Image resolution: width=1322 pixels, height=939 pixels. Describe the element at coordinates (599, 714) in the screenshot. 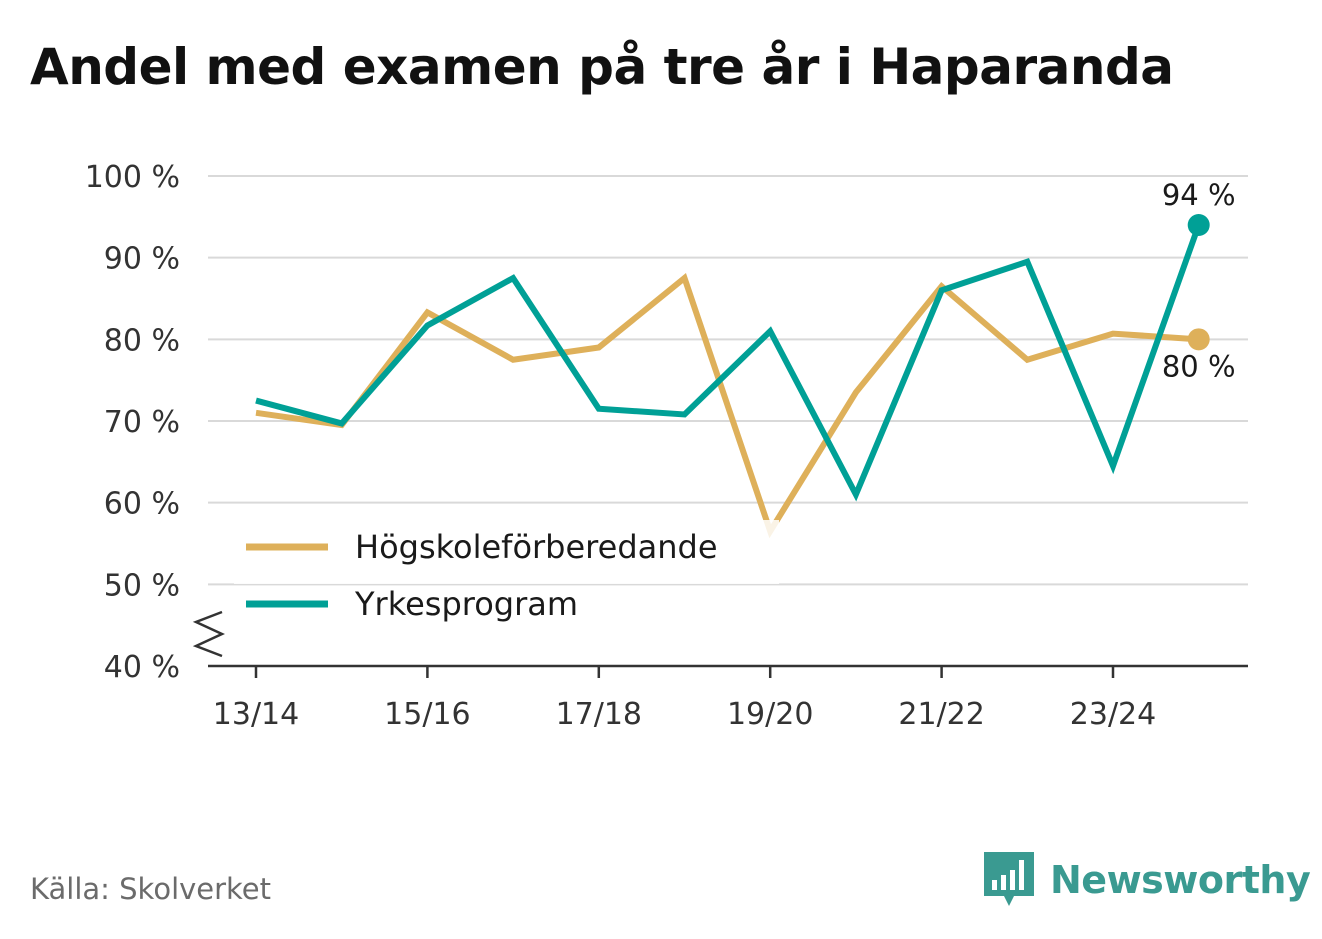

I see `x-tick-label: 17/18` at that location.